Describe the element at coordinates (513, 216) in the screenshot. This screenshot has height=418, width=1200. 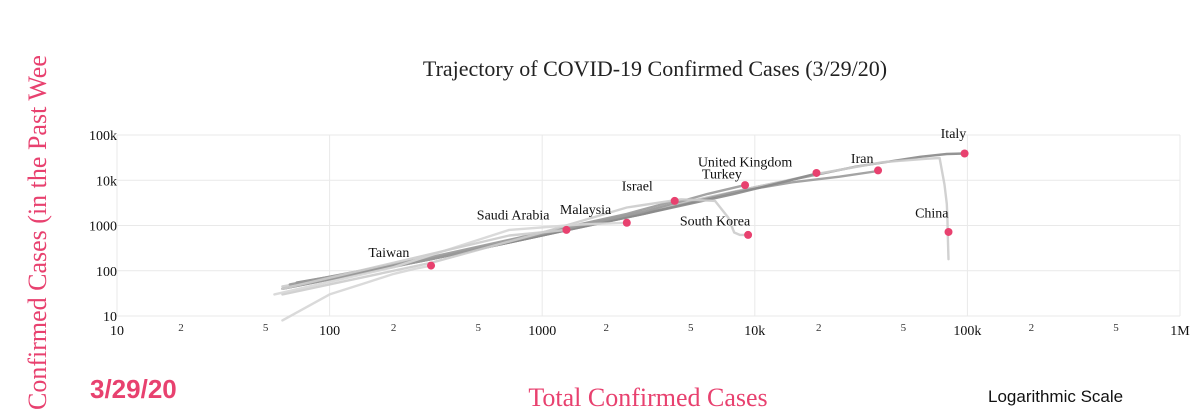
I see `country-label-saudi-arabia: Saudi Arabia` at that location.